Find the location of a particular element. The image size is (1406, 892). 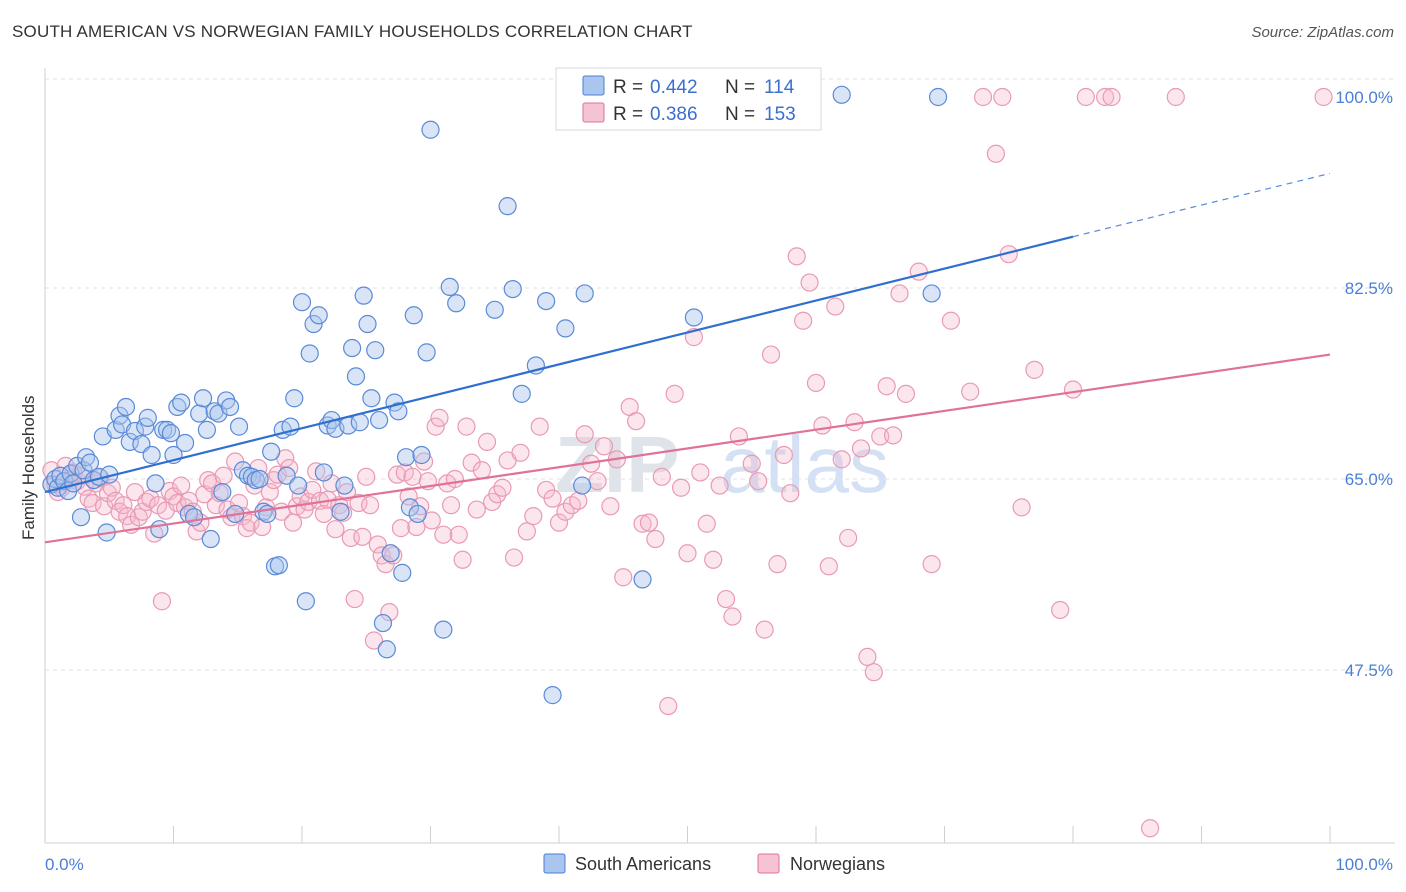

legend-r-label-pink: R = is located at coordinates (628, 114).